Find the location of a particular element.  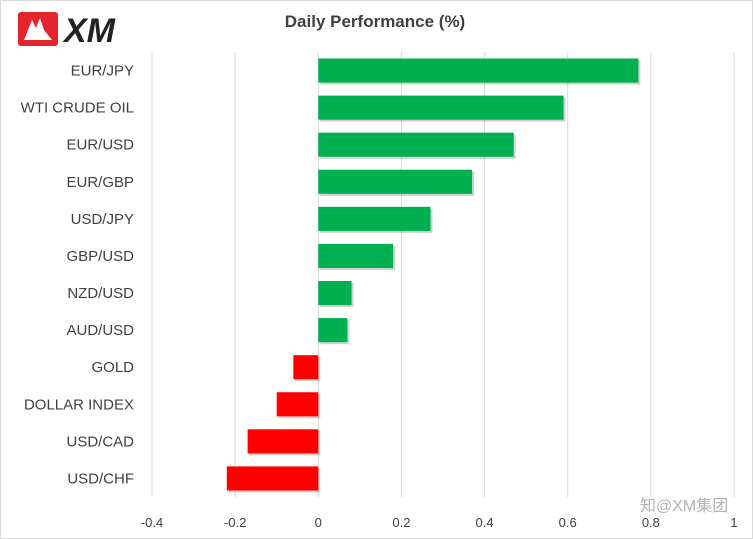

xm-logo-text: XM is located at coordinates (89, 30).